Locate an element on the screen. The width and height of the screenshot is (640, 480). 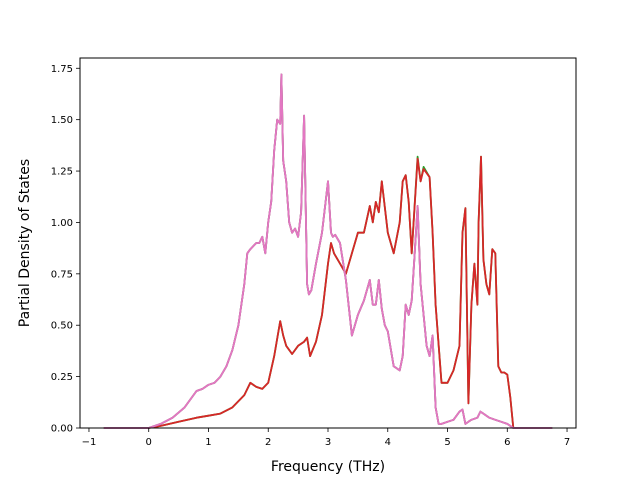
y-tick-label: 0.00 is located at coordinates (62, 429).